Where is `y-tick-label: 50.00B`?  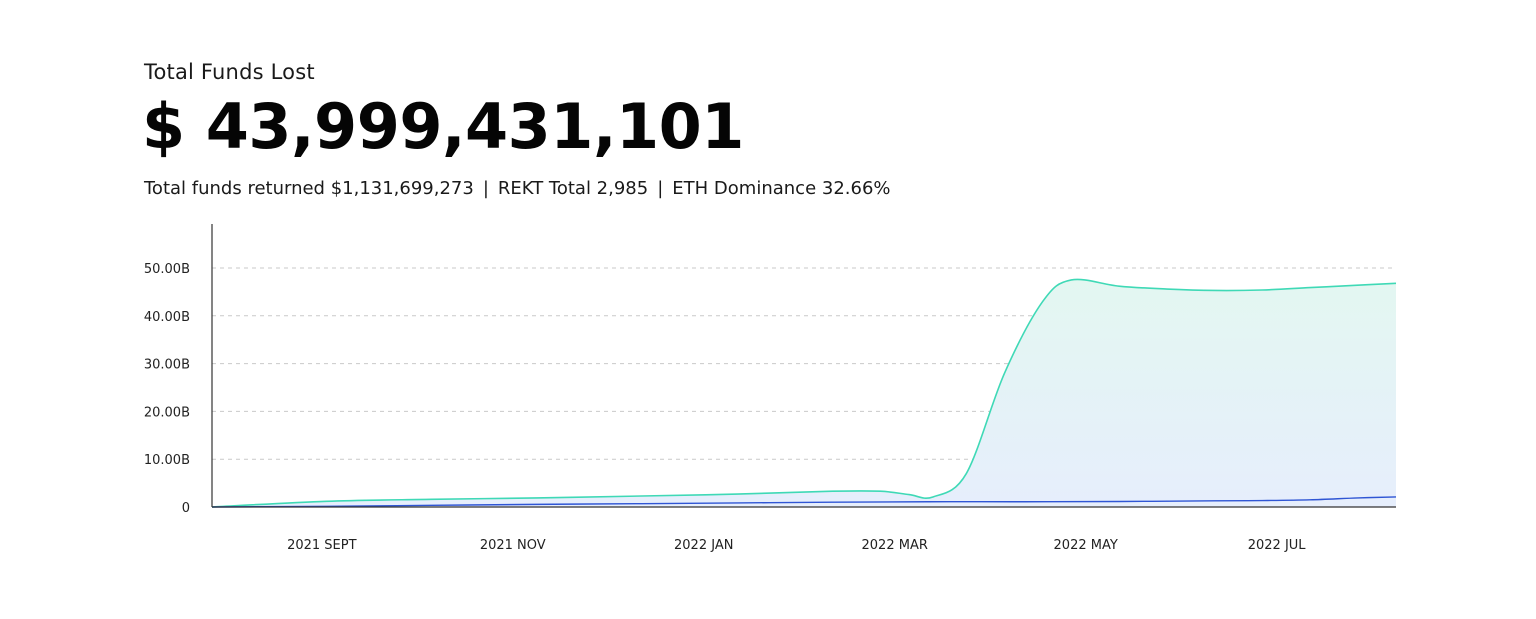 y-tick-label: 50.00B is located at coordinates (167, 269).